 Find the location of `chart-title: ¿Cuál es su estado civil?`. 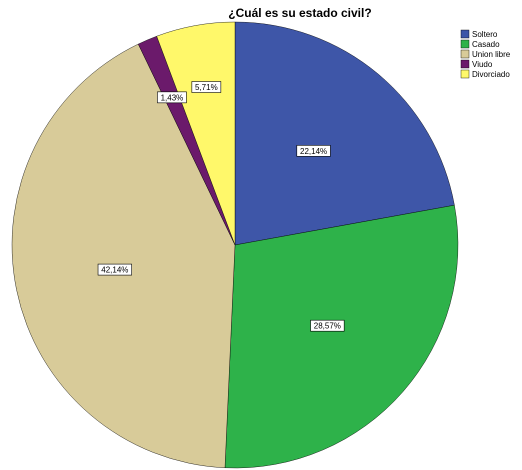

chart-title: ¿Cuál es su estado civil? is located at coordinates (299, 13).